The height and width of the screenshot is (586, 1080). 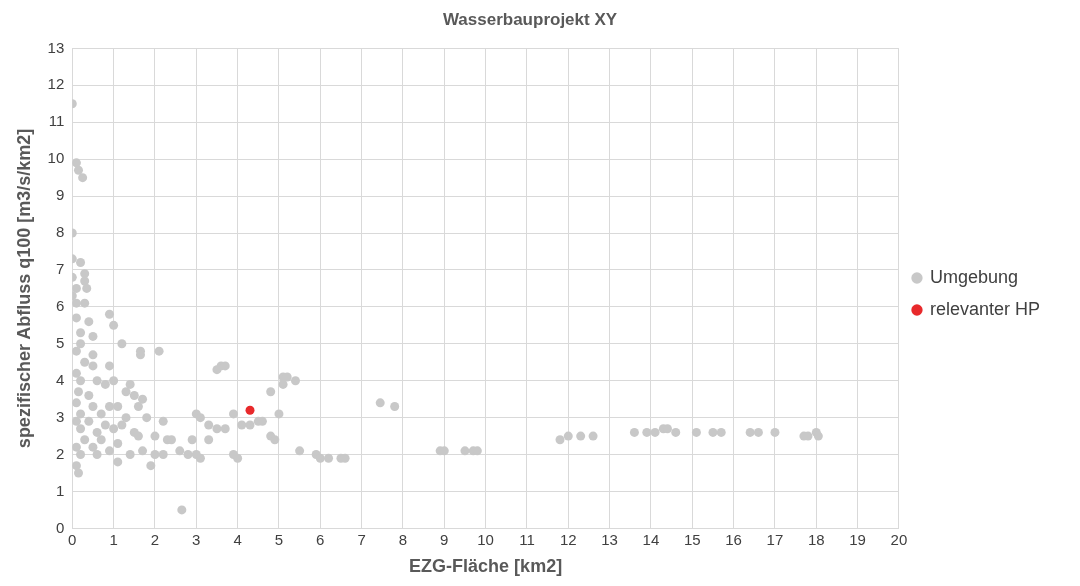 I want to click on y-tick-label: 1, so click(x=60, y=490).